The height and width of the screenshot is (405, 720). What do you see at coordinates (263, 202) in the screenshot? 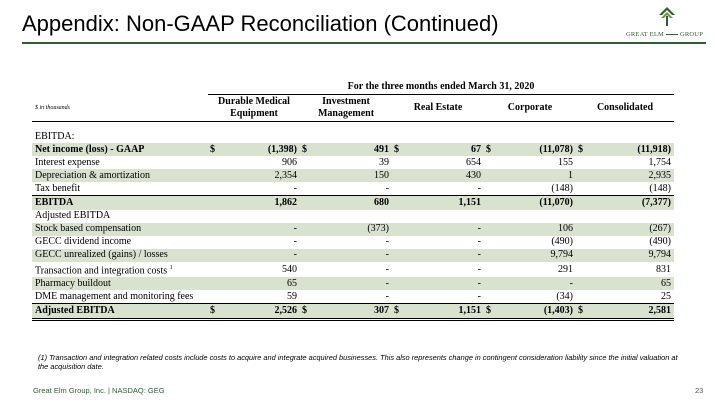
I see `value-cell: 1,862` at bounding box center [263, 202].